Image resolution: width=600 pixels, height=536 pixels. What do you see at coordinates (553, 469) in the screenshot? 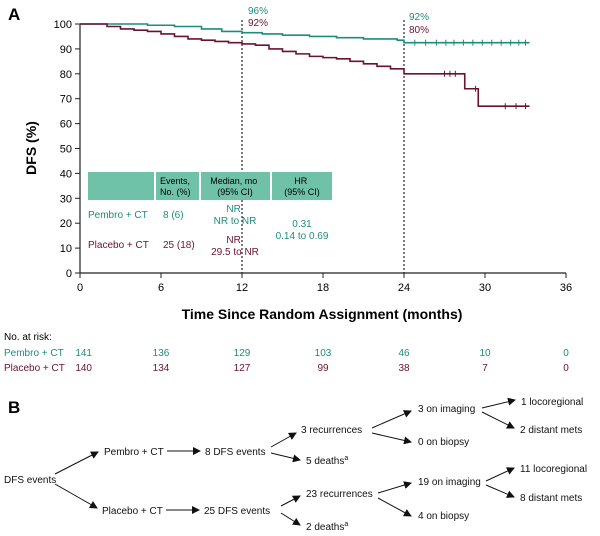
I see `flow-placebo-locoregional: 11 locoregional` at bounding box center [553, 469].